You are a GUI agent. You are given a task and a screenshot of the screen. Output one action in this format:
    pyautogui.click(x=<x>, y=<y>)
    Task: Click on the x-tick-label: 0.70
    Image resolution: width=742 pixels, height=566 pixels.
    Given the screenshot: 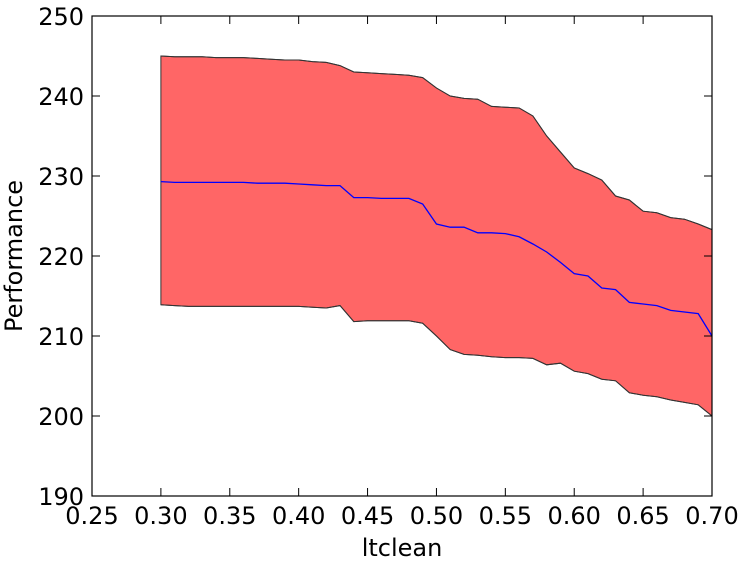 What is the action you would take?
    pyautogui.click(x=711, y=516)
    